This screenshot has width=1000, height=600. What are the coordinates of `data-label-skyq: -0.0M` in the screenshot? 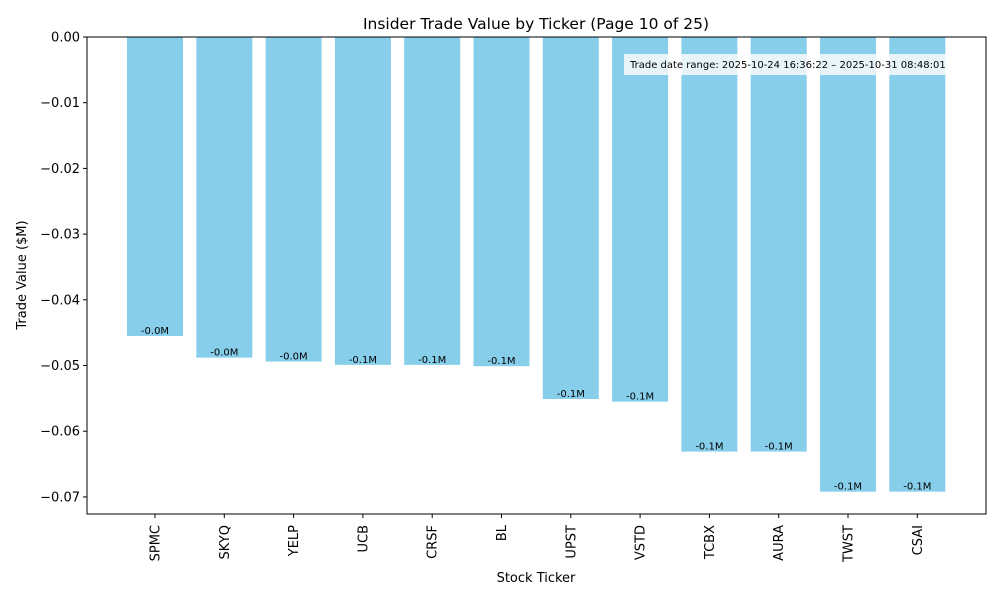 It's located at (224, 353).